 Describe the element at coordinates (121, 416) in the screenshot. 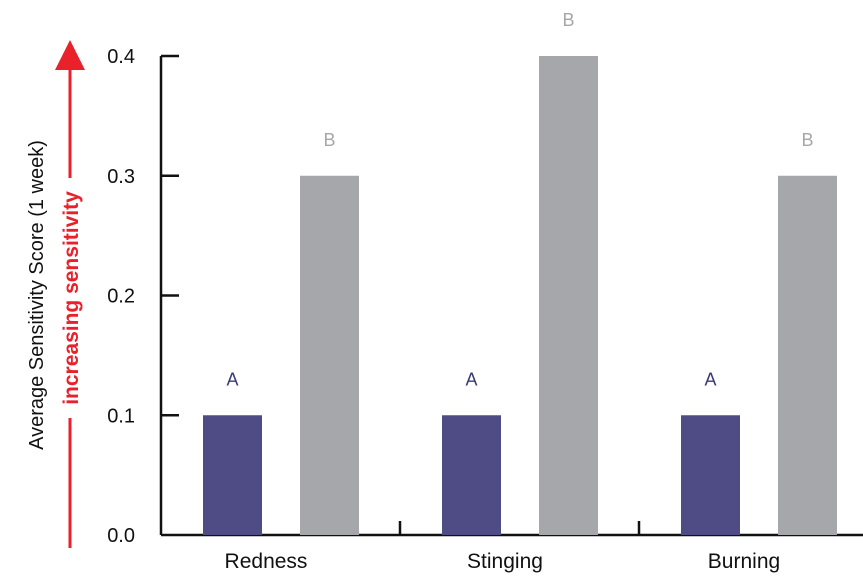

I see `y-tick-label: 0.1` at that location.